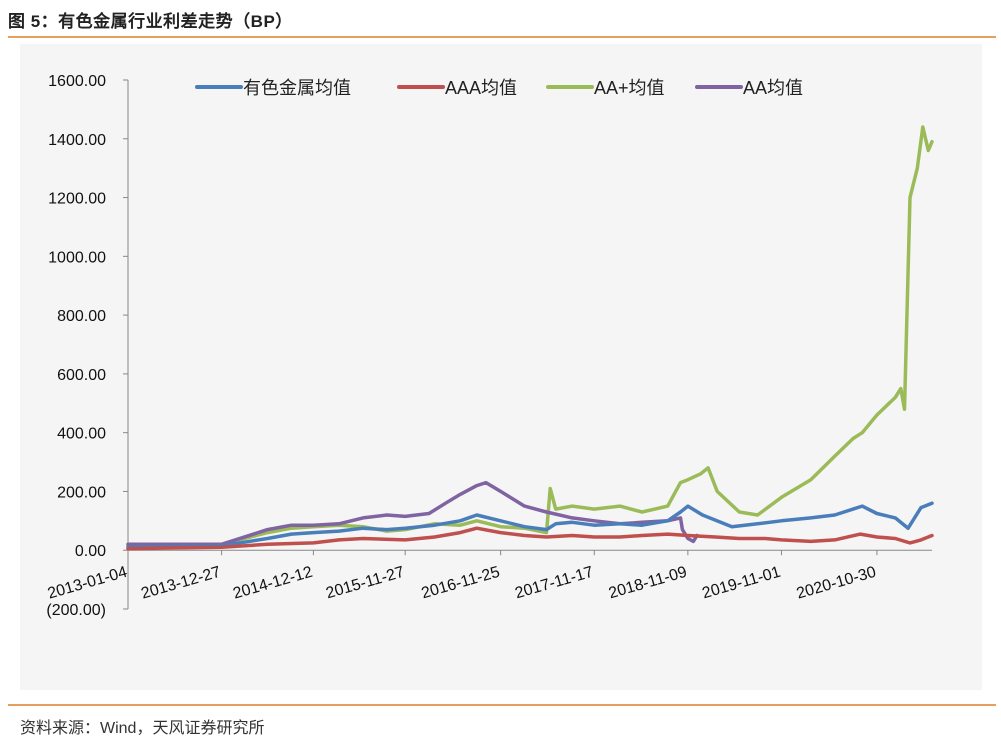 The height and width of the screenshot is (751, 1001). I want to click on y-tick-label: 600.00, so click(81, 375).